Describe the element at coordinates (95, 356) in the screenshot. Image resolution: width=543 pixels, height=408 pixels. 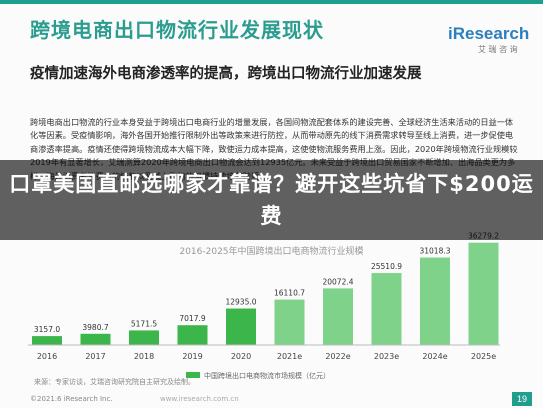
I see `x-tick-2017: 2017` at that location.